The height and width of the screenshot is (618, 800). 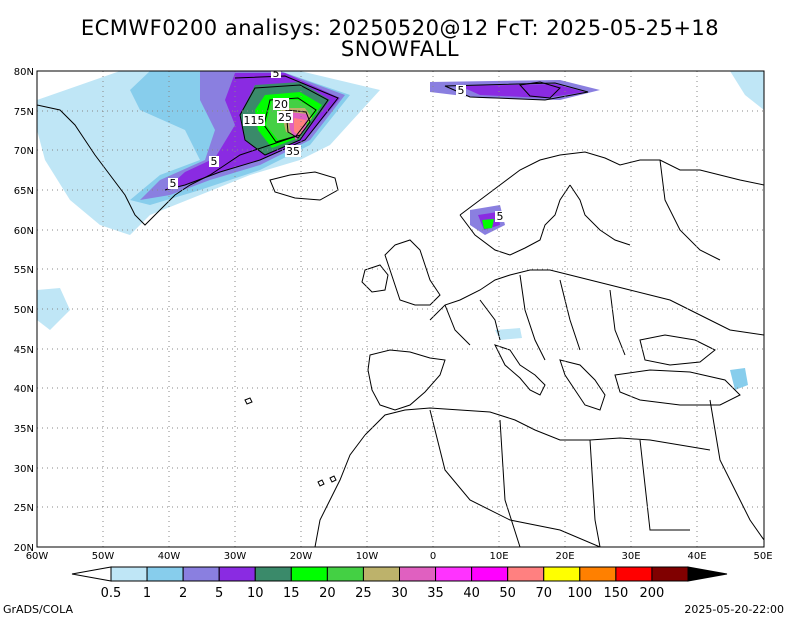 What do you see at coordinates (579, 593) in the screenshot?
I see `colorbar-label: 100` at bounding box center [579, 593].